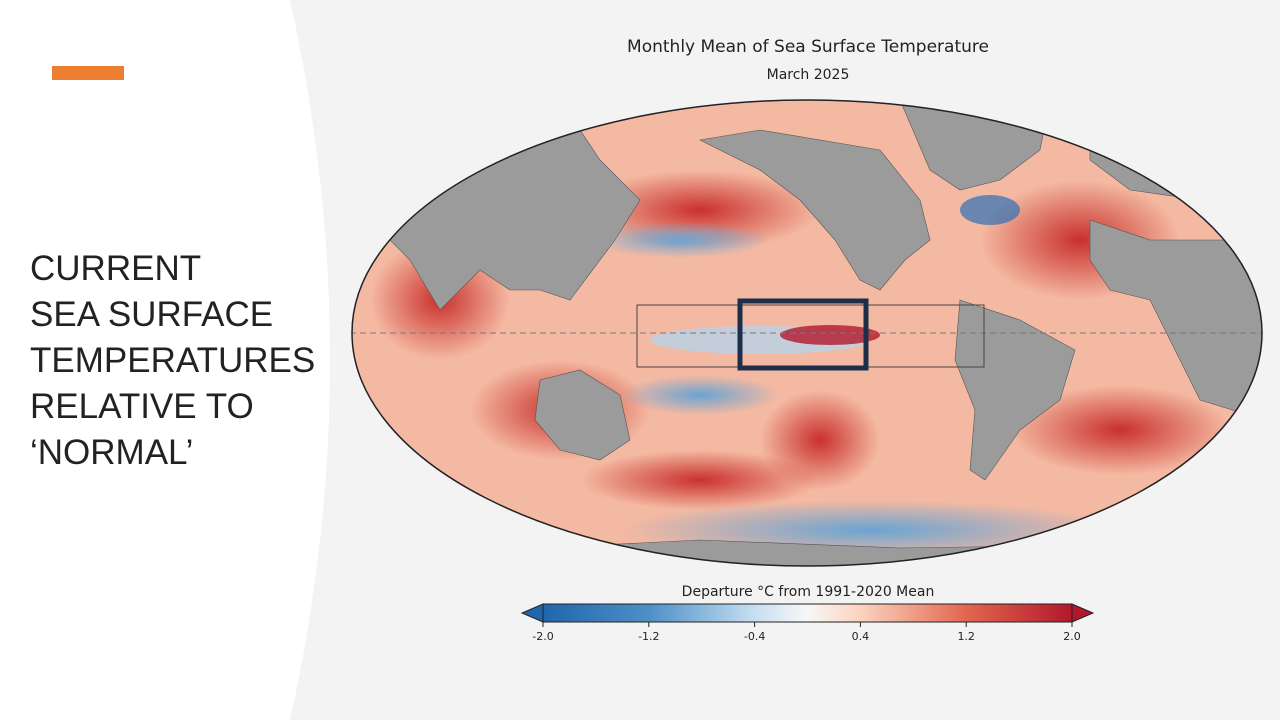 The height and width of the screenshot is (720, 1280). Describe the element at coordinates (142, 406) in the screenshot. I see `heading-line: RELATIVE TO` at that location.